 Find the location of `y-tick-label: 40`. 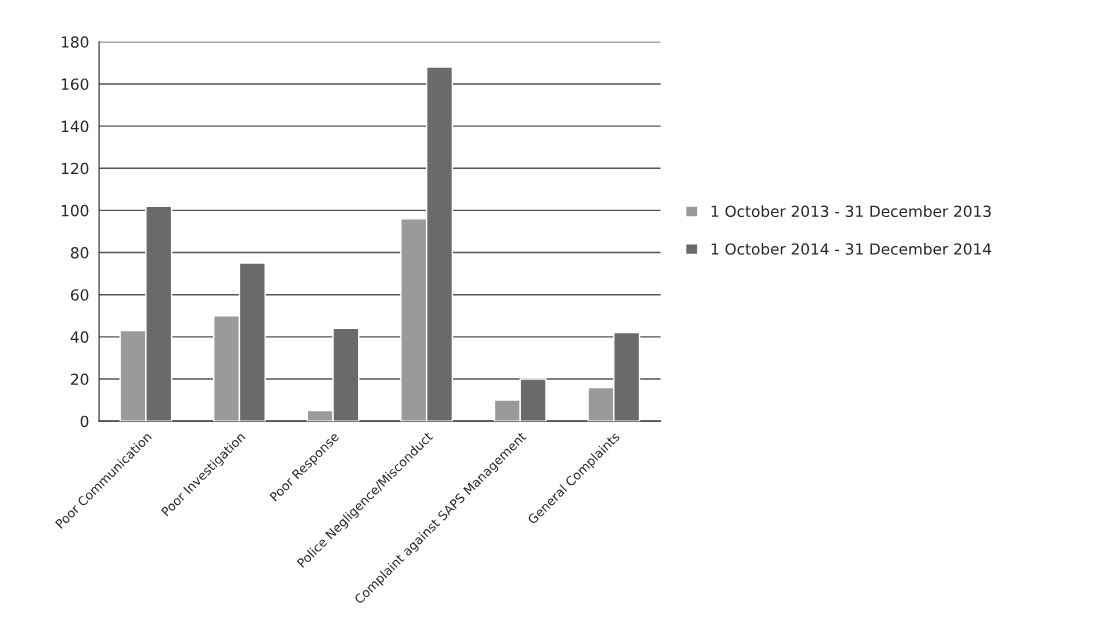

y-tick-label: 40 is located at coordinates (79, 337).